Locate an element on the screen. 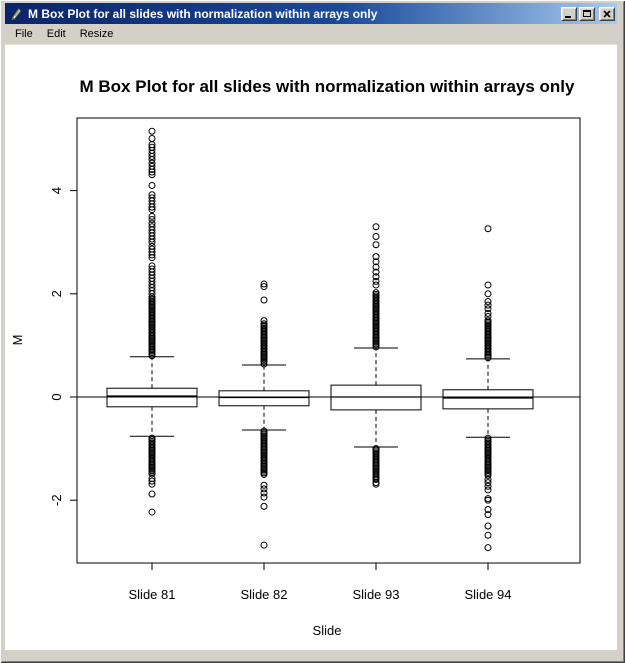 The width and height of the screenshot is (625, 663). menu-edit: Edit is located at coordinates (56, 34).